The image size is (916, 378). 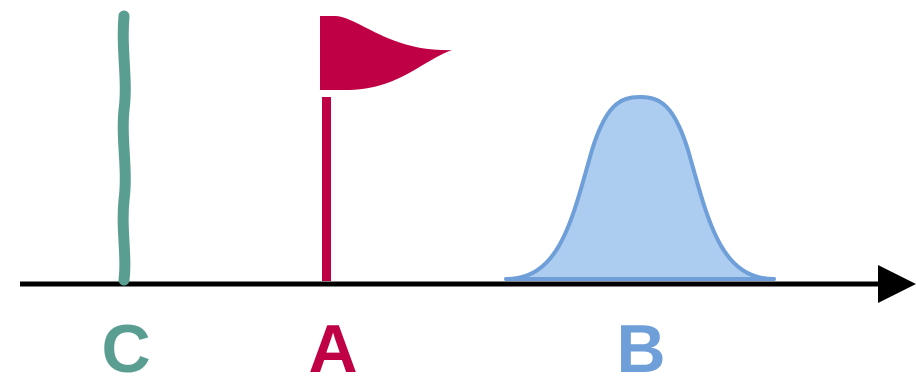 I want to click on flag-banner, so click(x=386, y=53).